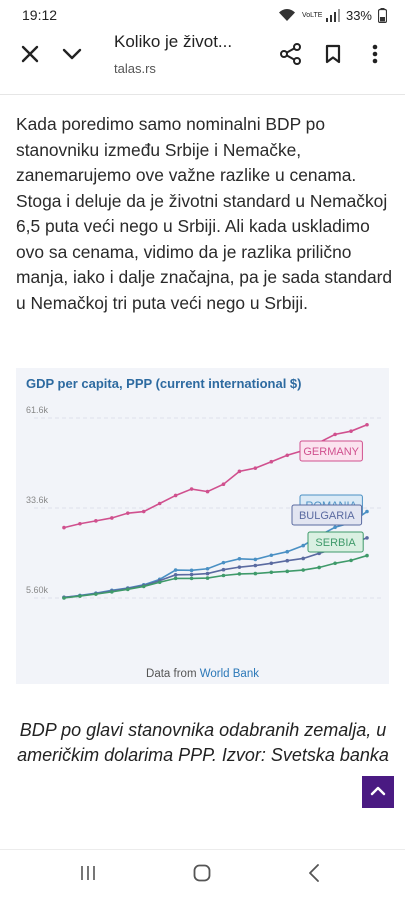 The width and height of the screenshot is (405, 900). I want to click on recents-icon, so click(88, 875).